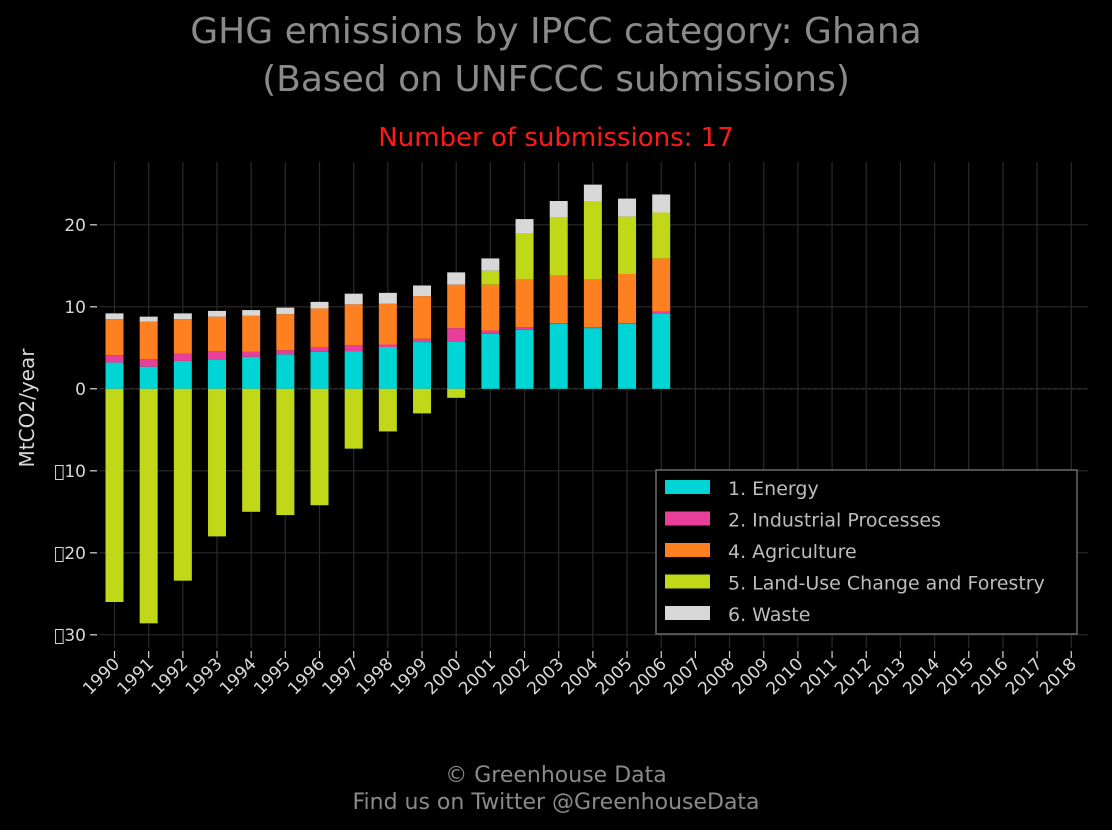 The width and height of the screenshot is (1112, 830). What do you see at coordinates (490, 361) in the screenshot?
I see `bar-1-energy-2001` at bounding box center [490, 361].